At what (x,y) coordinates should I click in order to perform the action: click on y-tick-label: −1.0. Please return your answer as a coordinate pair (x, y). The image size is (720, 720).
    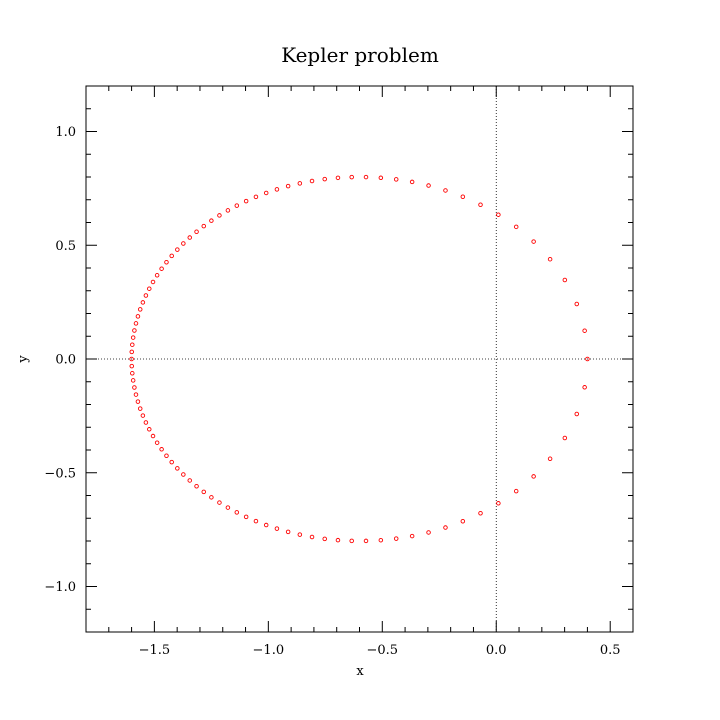
    Looking at the image, I should click on (60, 587).